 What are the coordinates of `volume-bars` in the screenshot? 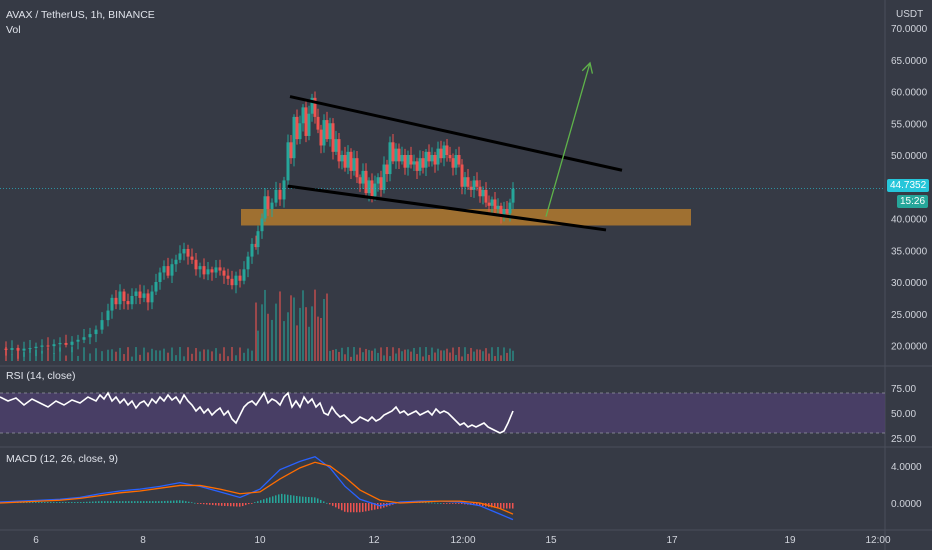 It's located at (259, 325).